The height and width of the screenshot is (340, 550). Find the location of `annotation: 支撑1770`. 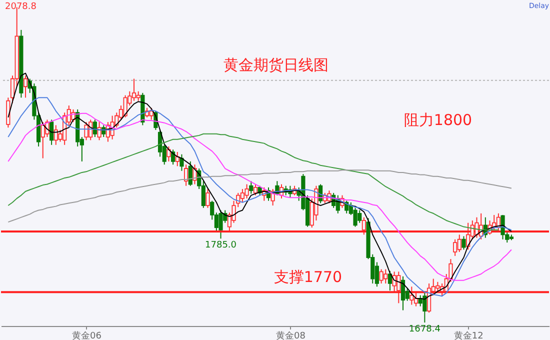

annotation: 支撑1770 is located at coordinates (308, 277).